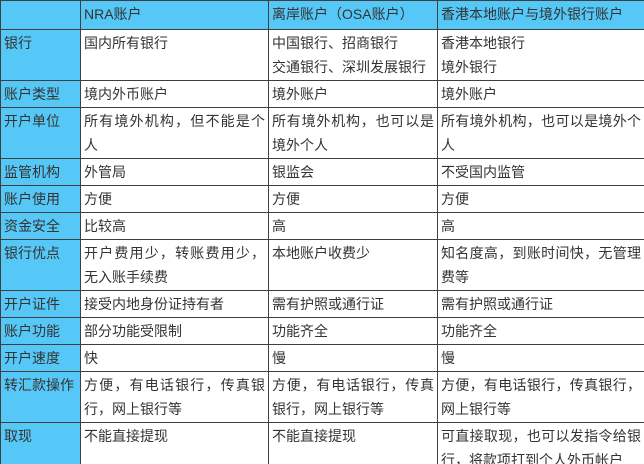 Image resolution: width=644 pixels, height=464 pixels. What do you see at coordinates (40, 358) in the screenshot?
I see `row-label-opening-speed: 开户速度` at bounding box center [40, 358].